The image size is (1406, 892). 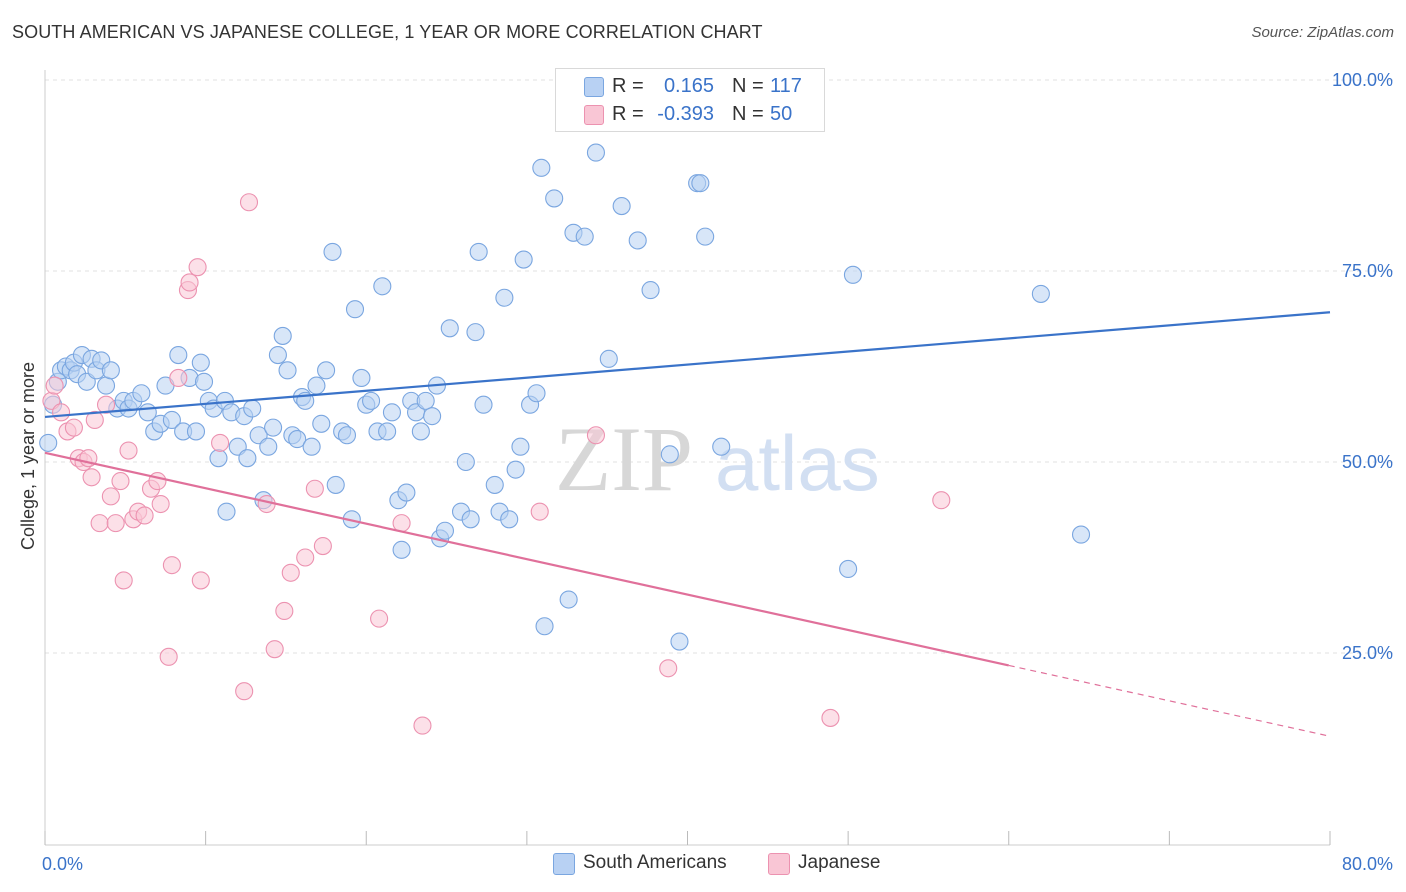 What do you see at coordinates (1367, 653) in the screenshot?
I see `y-tick-label: 25.0%` at bounding box center [1367, 653].